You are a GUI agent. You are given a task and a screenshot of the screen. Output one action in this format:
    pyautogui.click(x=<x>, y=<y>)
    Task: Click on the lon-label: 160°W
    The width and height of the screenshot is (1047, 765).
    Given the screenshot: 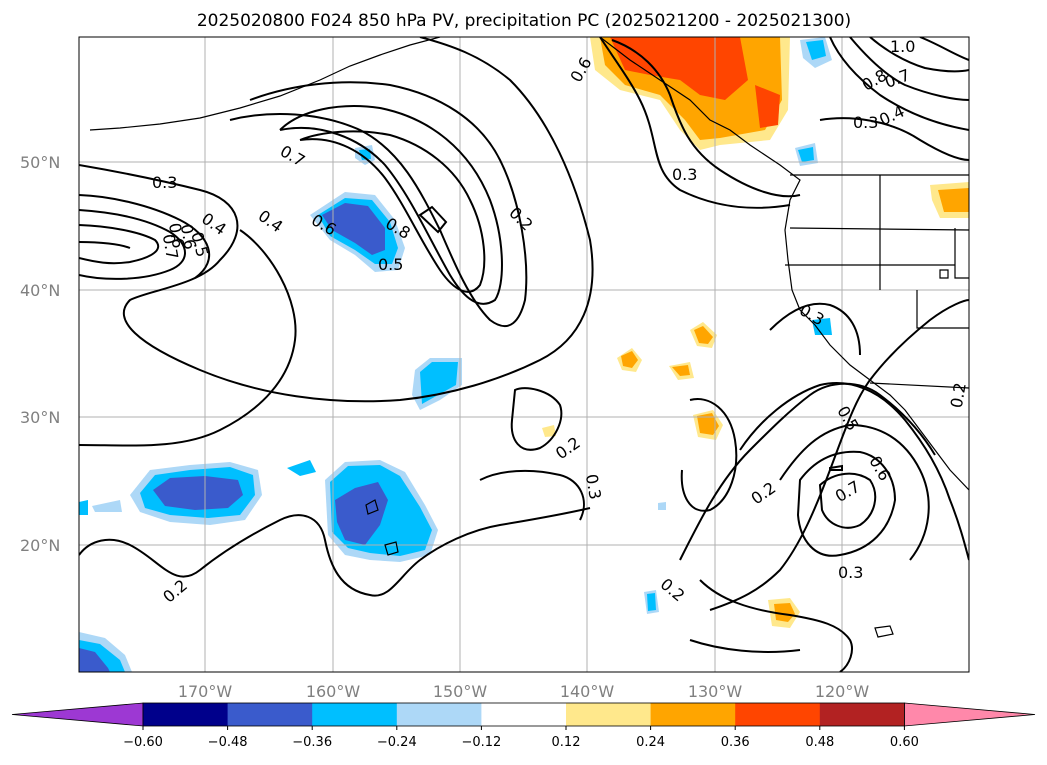 What is the action you would take?
    pyautogui.click(x=333, y=691)
    